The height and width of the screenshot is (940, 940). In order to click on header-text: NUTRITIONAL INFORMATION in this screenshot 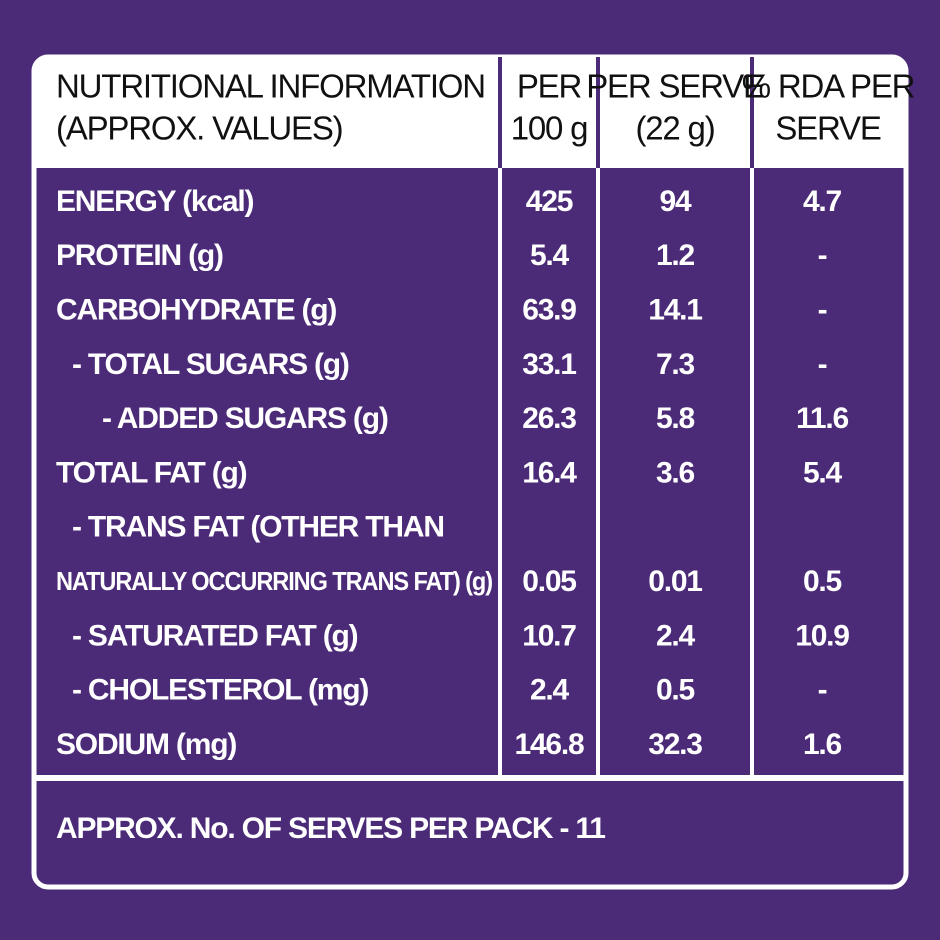, I will do `click(270, 86)`.